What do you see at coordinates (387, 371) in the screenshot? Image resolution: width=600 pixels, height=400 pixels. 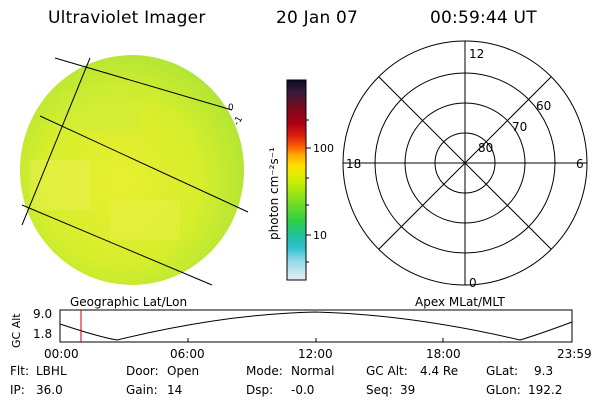 I see `gcalt-label: GC Alt:` at bounding box center [387, 371].